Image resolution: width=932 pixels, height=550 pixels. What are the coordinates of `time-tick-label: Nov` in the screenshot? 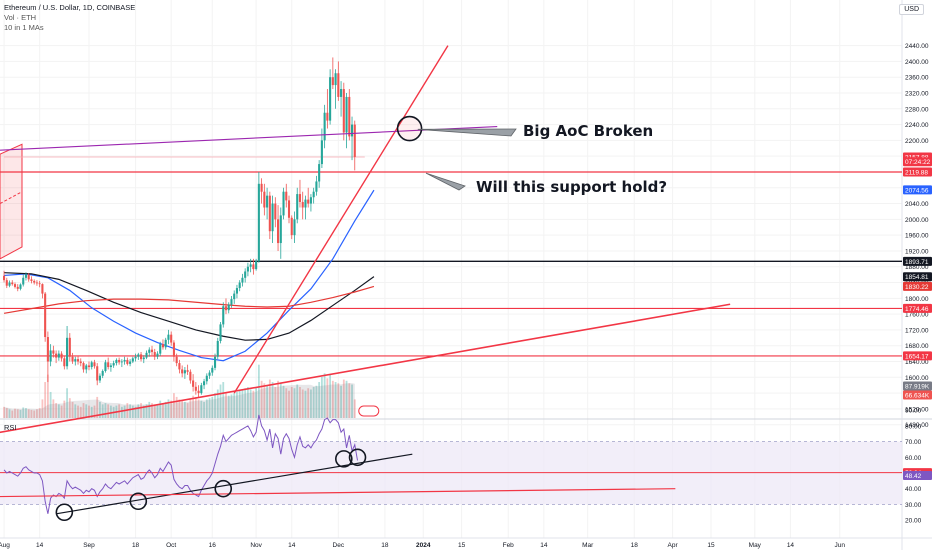 It's located at (256, 545).